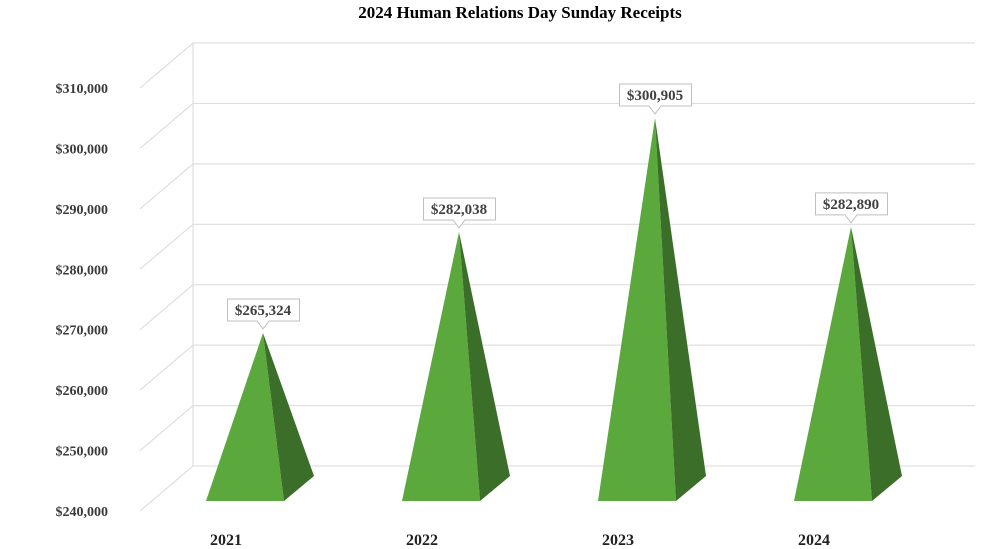 This screenshot has height=549, width=1000. What do you see at coordinates (226, 540) in the screenshot?
I see `x-tick-label: 2021` at bounding box center [226, 540].